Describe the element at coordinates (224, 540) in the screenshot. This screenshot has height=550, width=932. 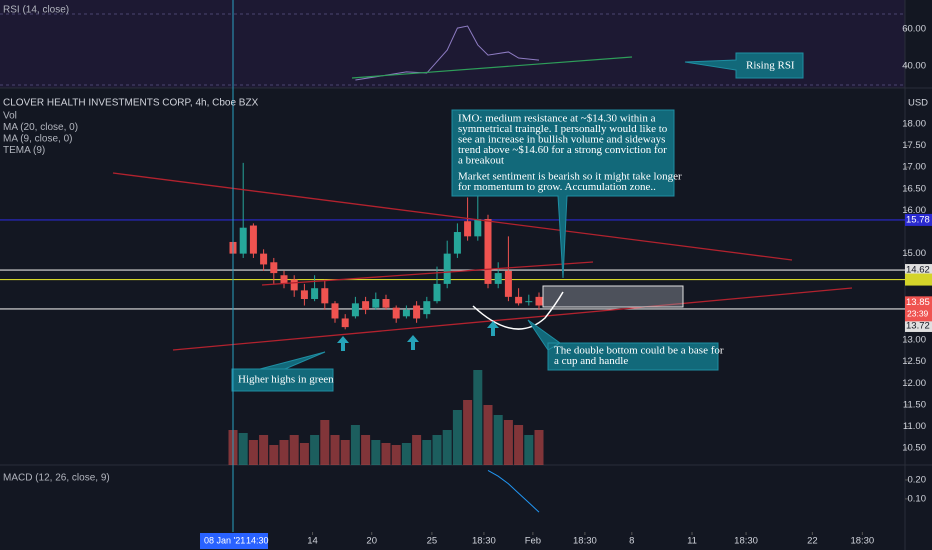
I see `crosshair-date: 08 Jan '21` at that location.